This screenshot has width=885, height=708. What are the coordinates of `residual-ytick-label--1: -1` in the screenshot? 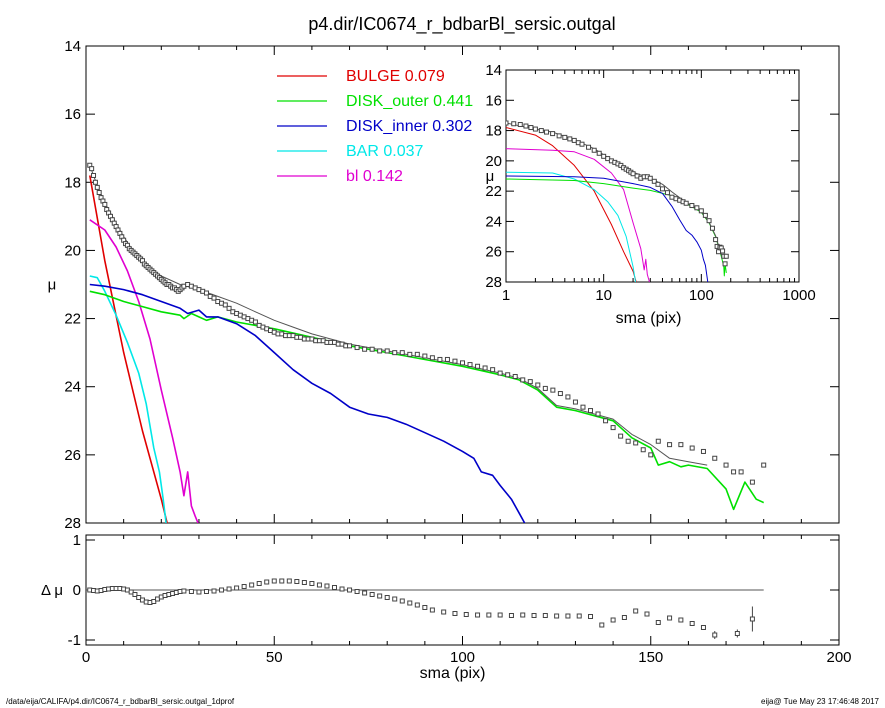 It's located at (74, 640).